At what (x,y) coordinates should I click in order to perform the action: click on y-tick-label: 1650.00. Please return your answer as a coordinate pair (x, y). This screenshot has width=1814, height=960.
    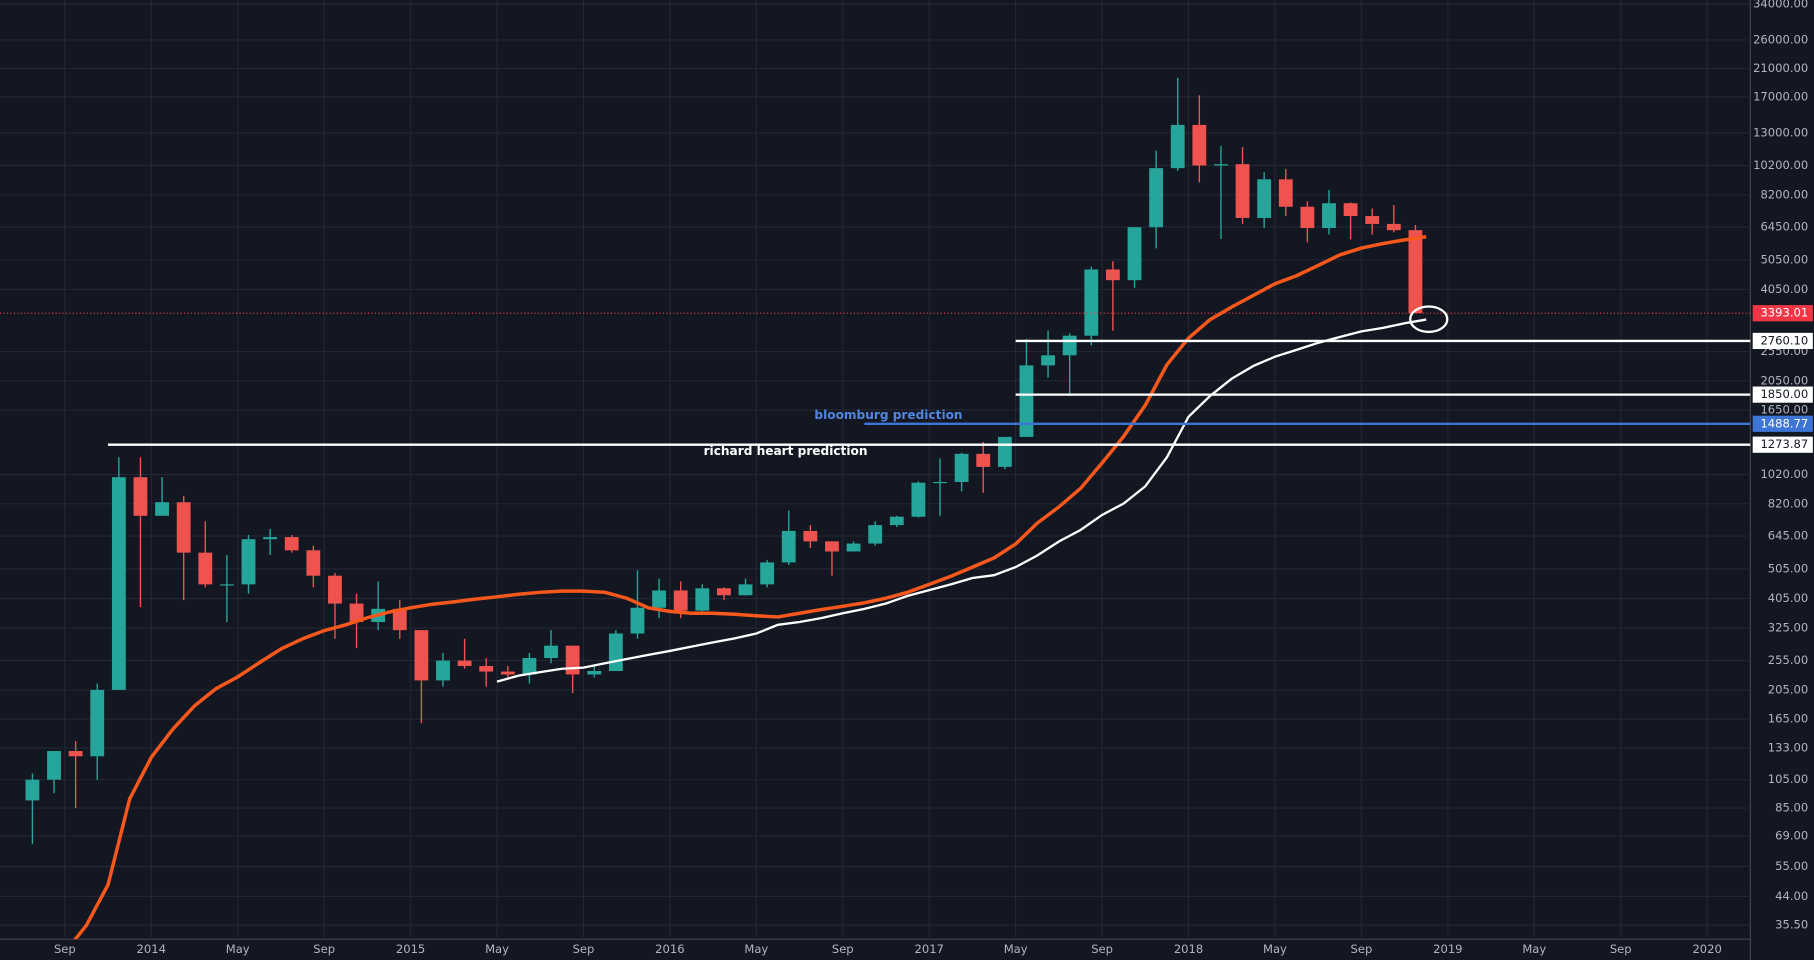
    Looking at the image, I should click on (1784, 409).